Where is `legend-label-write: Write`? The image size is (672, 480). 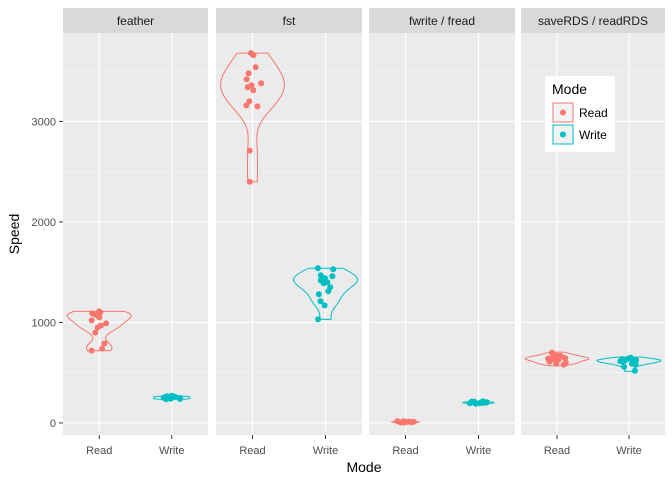 legend-label-write: Write is located at coordinates (593, 135).